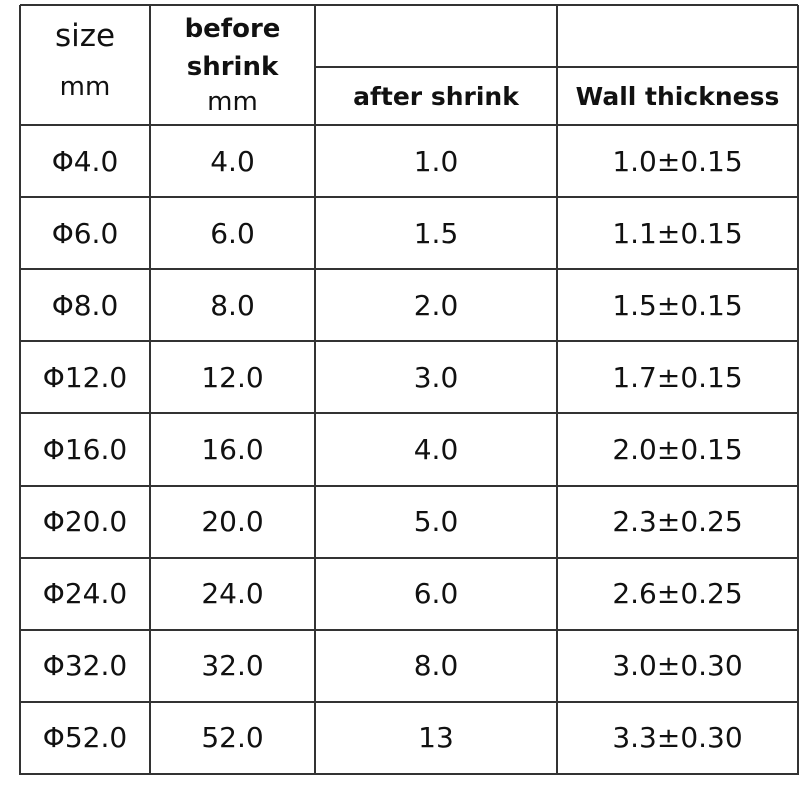 This screenshot has width=800, height=800. What do you see at coordinates (85, 377) in the screenshot?
I see `table-cell: Φ12.0` at bounding box center [85, 377].